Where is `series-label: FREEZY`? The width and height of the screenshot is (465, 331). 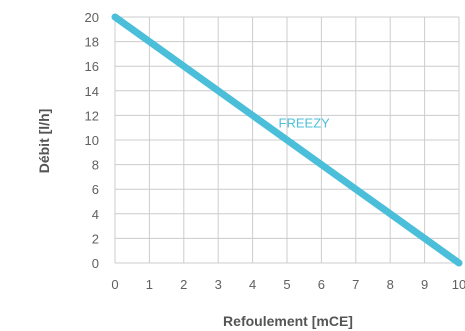
series-label: FREEZY is located at coordinates (305, 123).